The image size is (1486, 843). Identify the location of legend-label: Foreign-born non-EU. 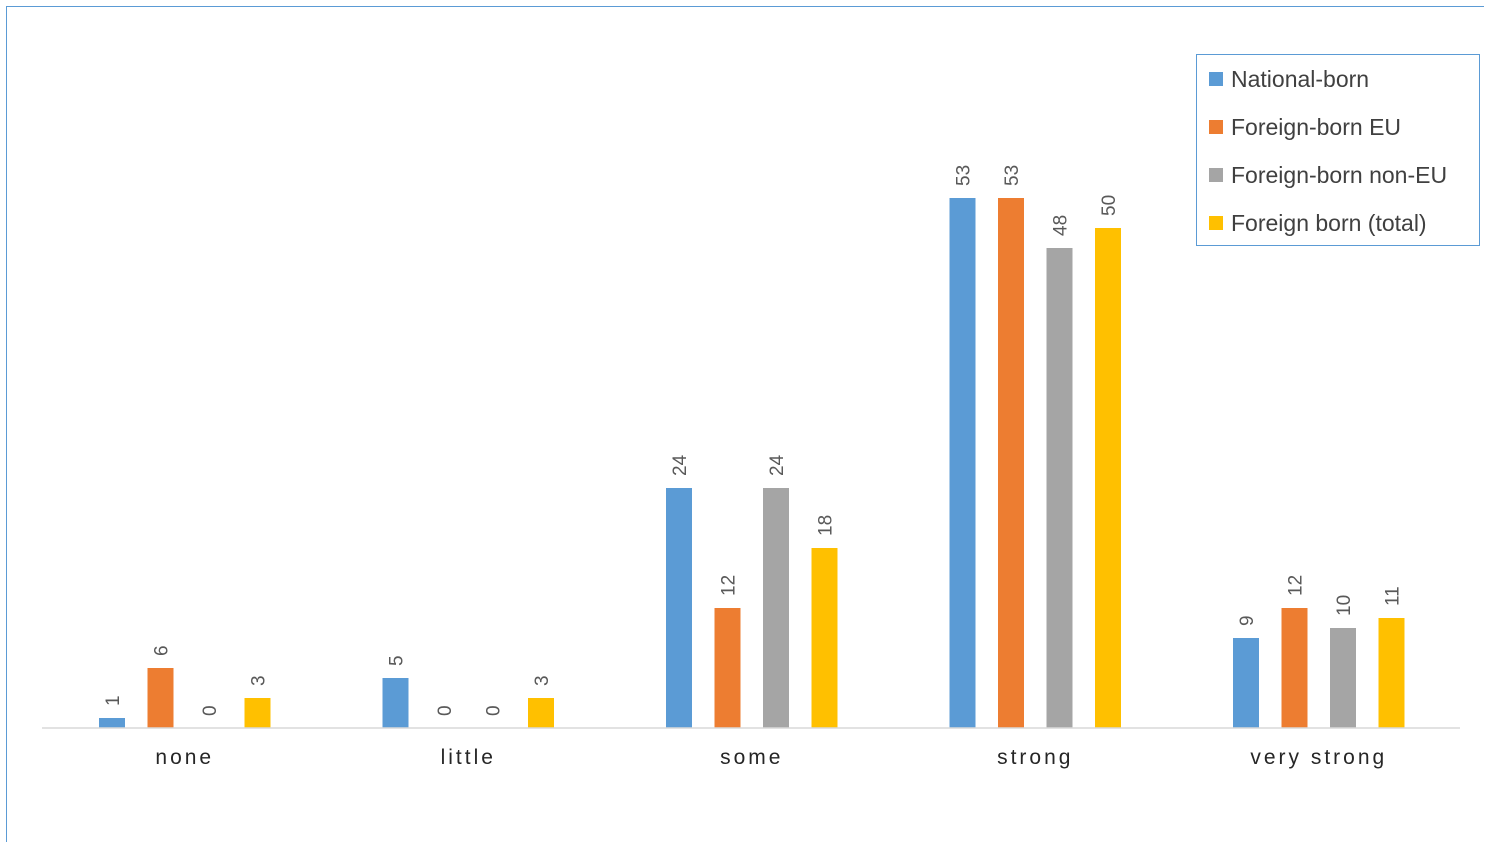
(1339, 174).